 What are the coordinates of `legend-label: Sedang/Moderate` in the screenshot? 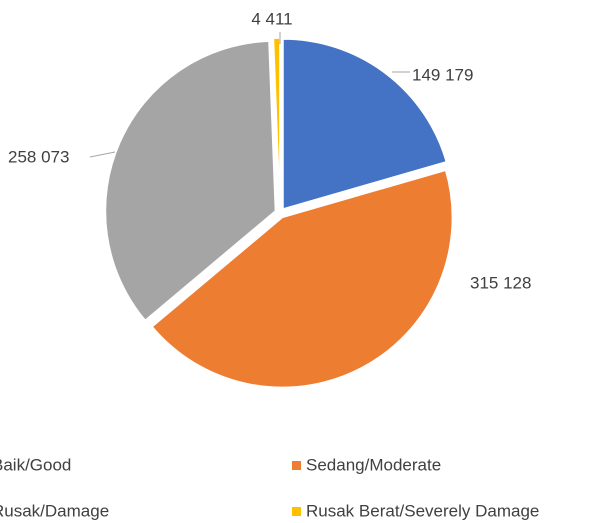 It's located at (373, 464).